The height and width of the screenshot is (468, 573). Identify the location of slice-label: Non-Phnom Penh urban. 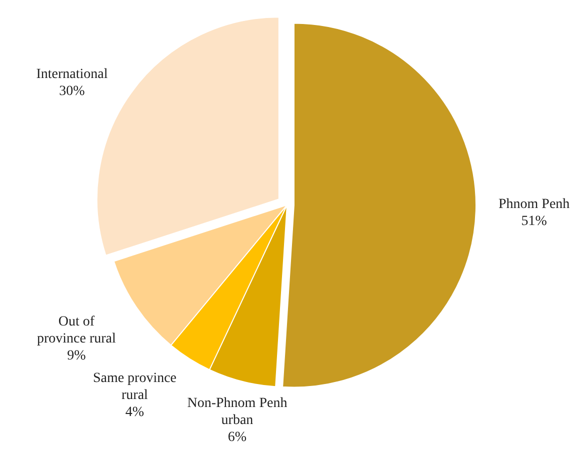
(237, 412).